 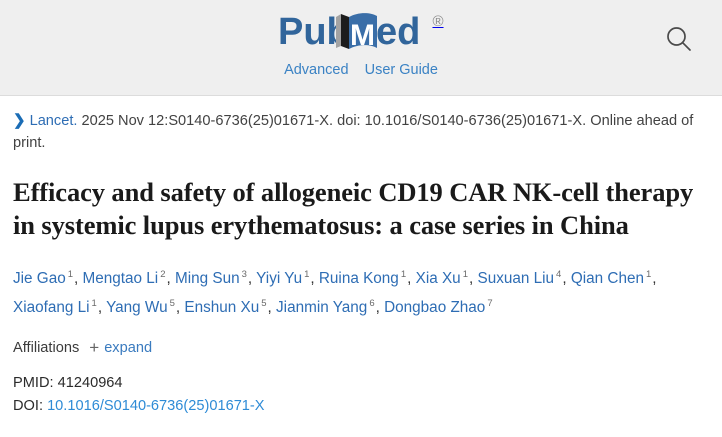 What do you see at coordinates (559, 274) in the screenshot?
I see `author-affiliation-marker: 4` at bounding box center [559, 274].